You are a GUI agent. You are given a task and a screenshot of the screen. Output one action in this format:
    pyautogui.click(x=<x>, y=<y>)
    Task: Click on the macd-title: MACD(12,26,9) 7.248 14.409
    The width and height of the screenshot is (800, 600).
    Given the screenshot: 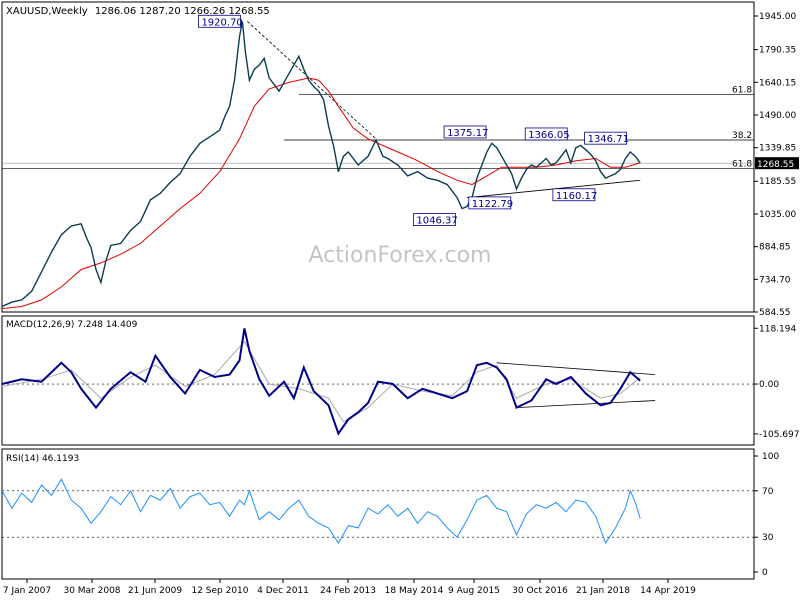 What is the action you would take?
    pyautogui.click(x=72, y=325)
    